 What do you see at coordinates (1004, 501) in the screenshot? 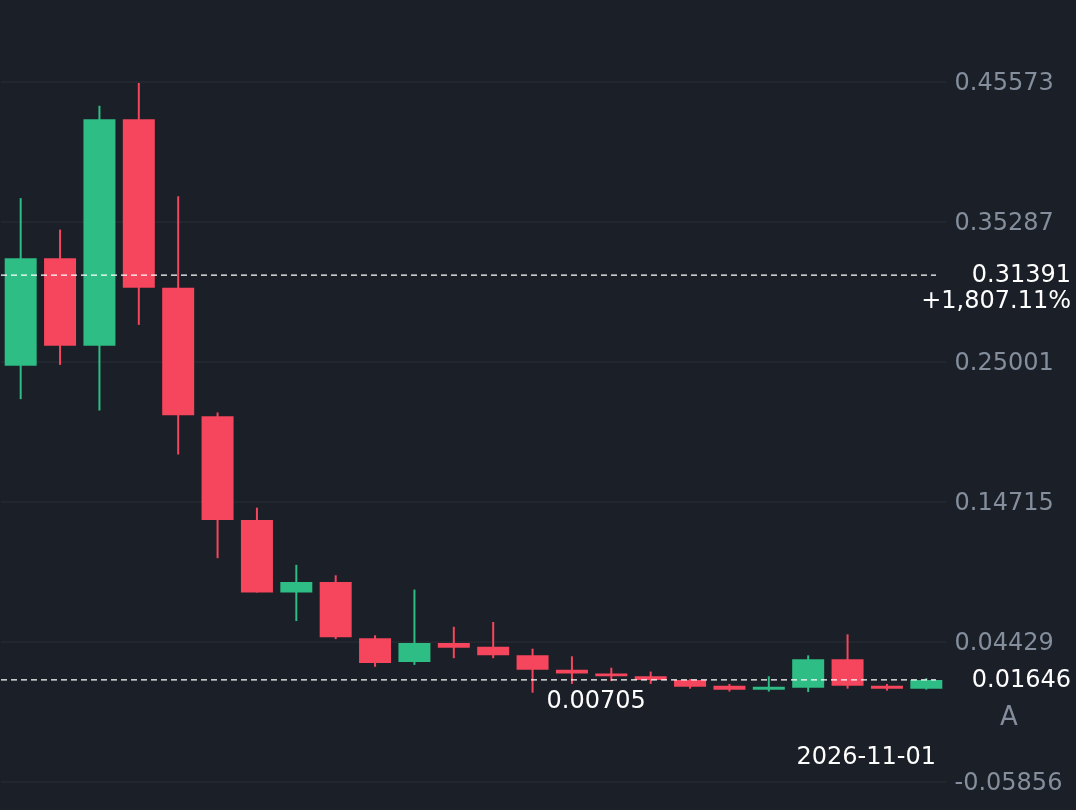
I see `y-tick-label: 0.14715` at bounding box center [1004, 501].